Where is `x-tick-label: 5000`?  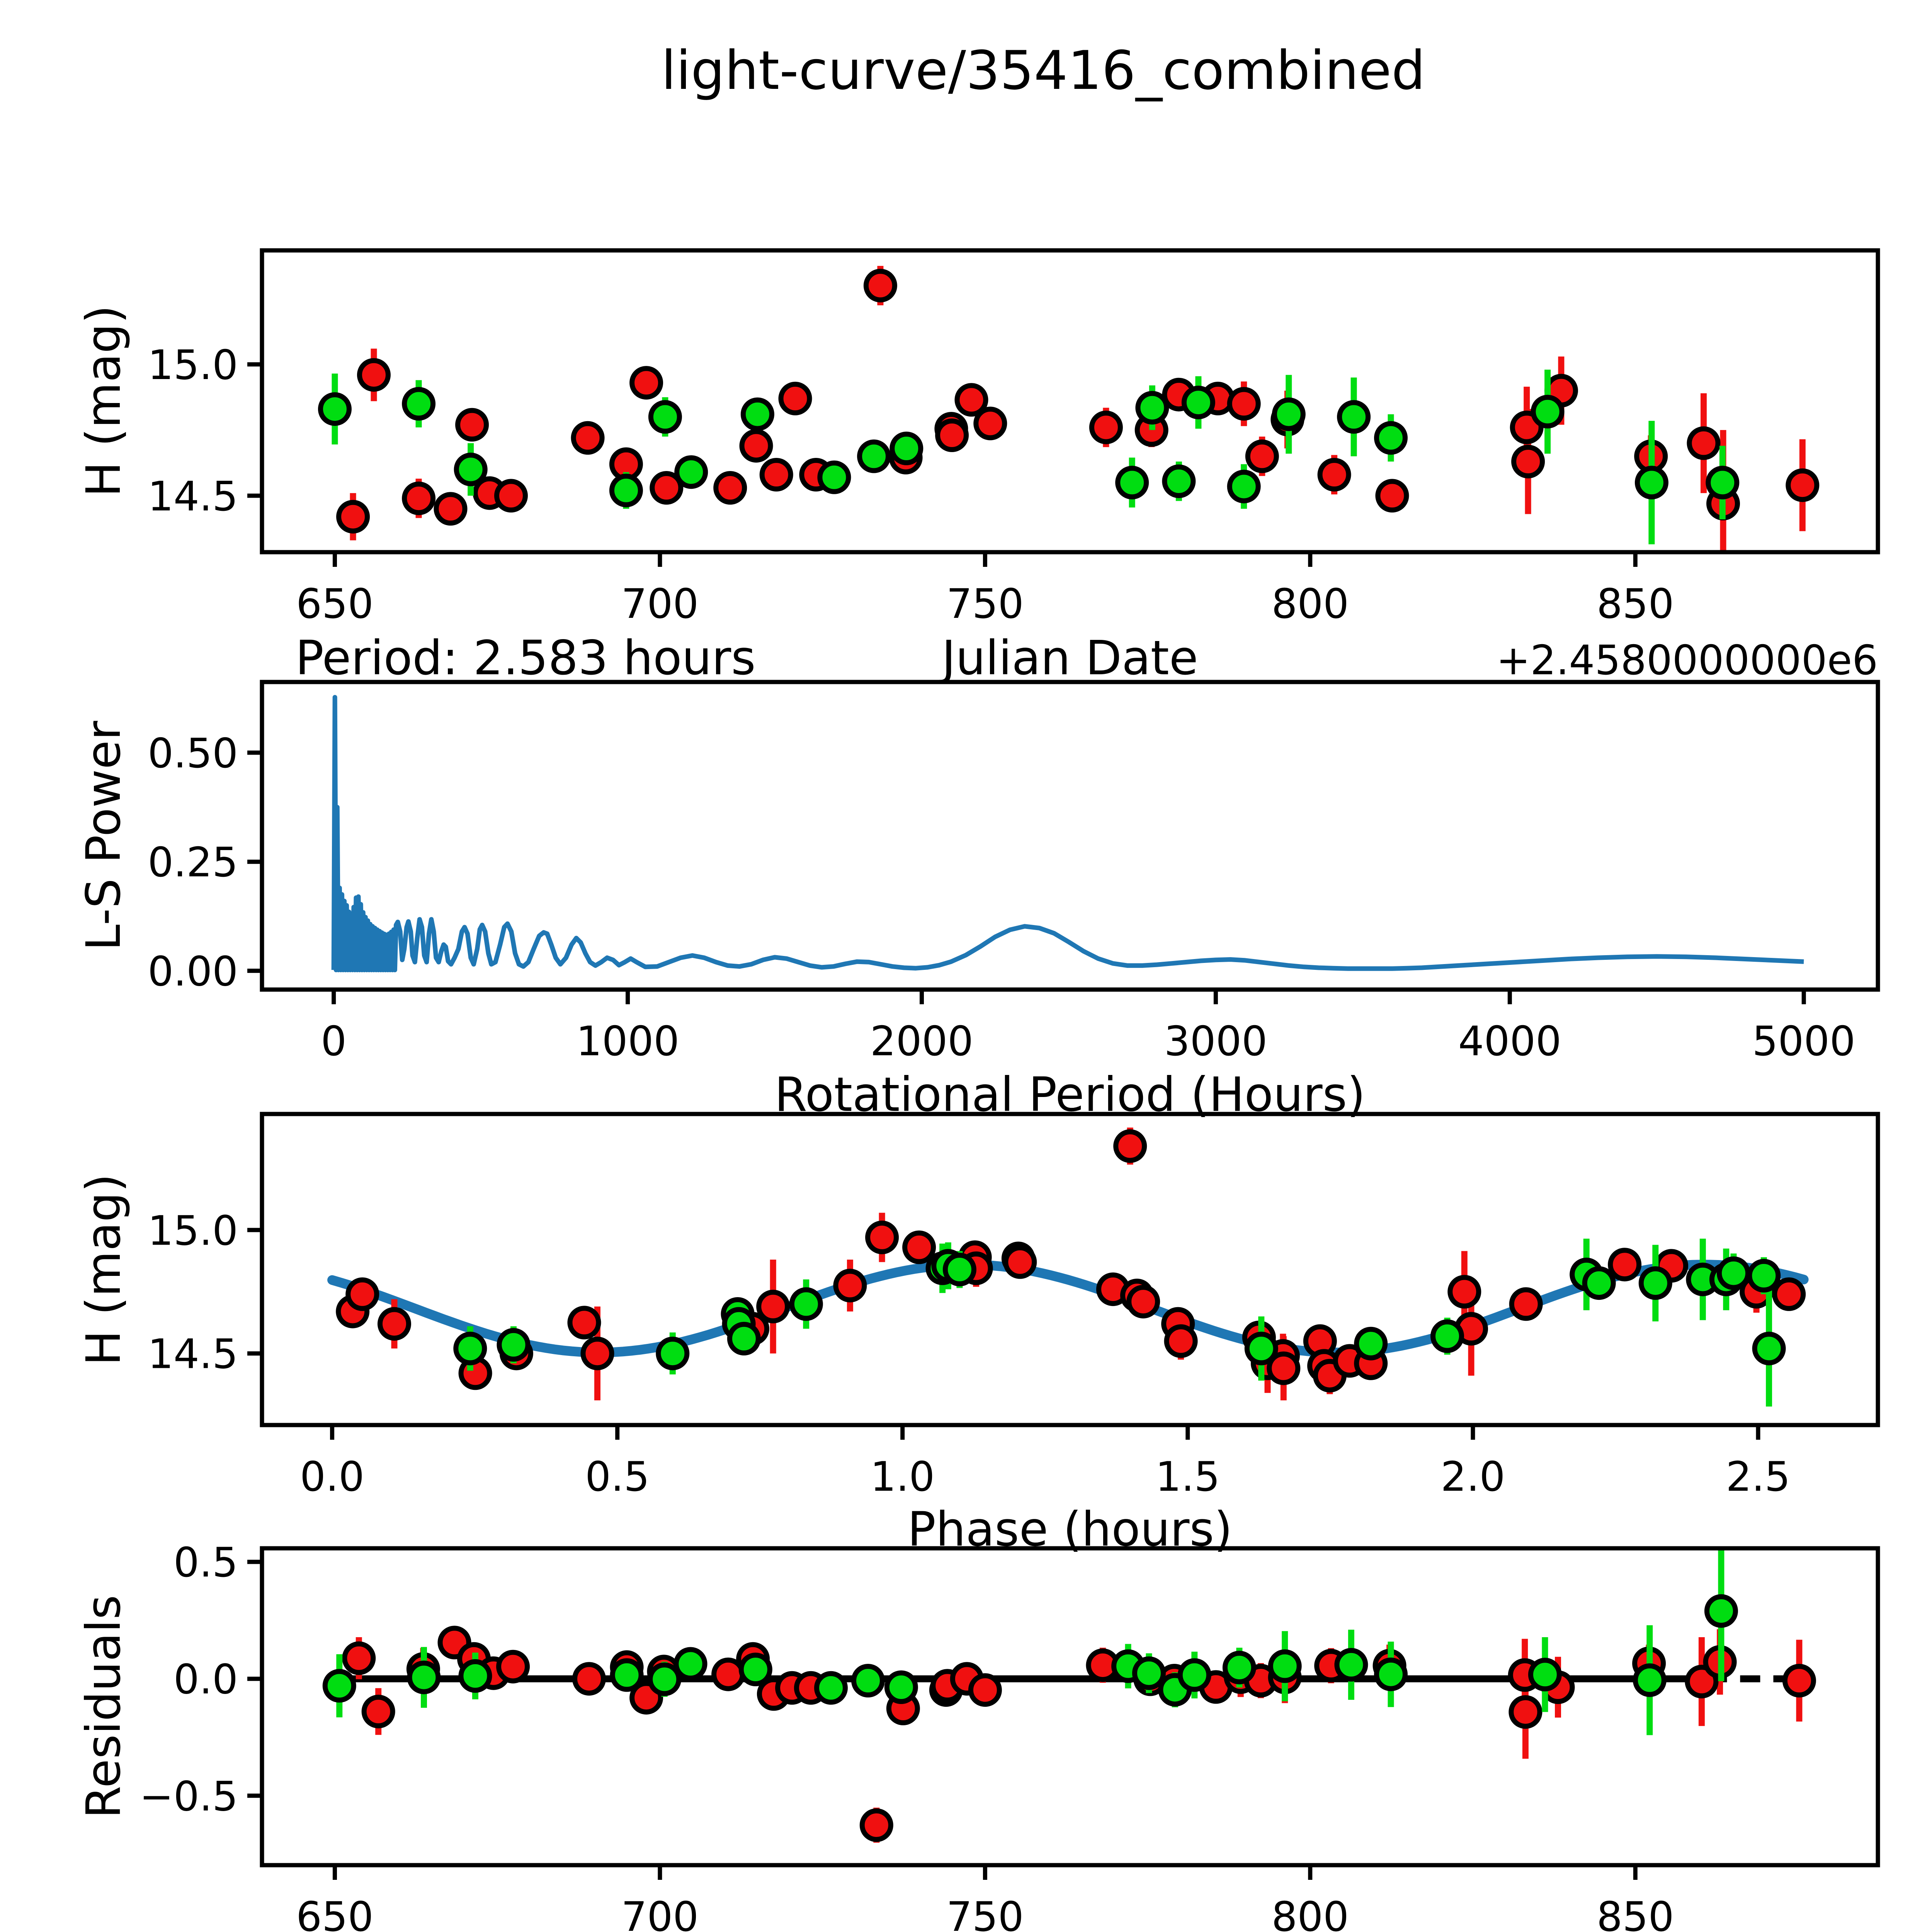
x-tick-label: 5000 is located at coordinates (1803, 1042).